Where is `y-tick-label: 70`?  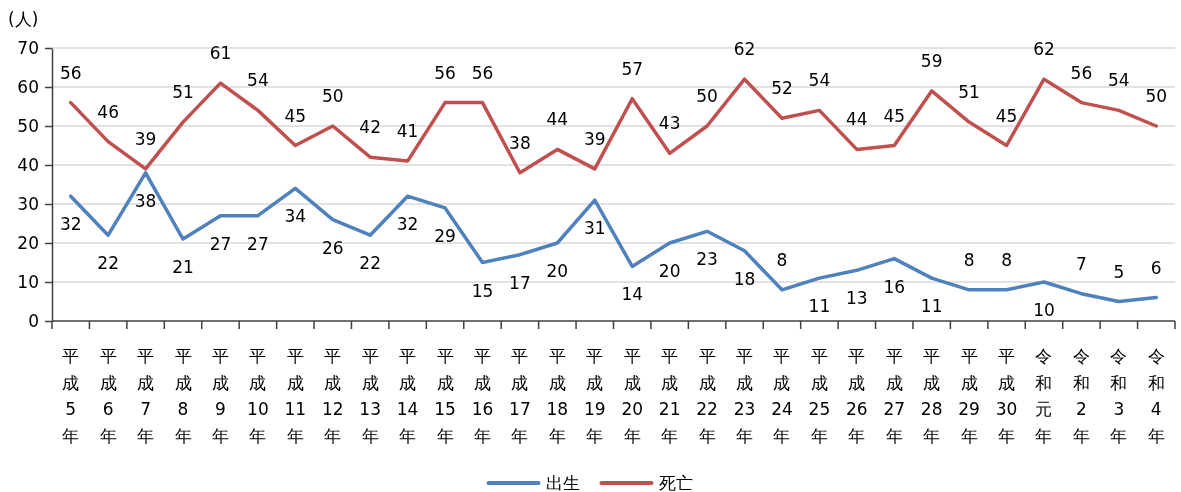
y-tick-label: 70 is located at coordinates (28, 47).